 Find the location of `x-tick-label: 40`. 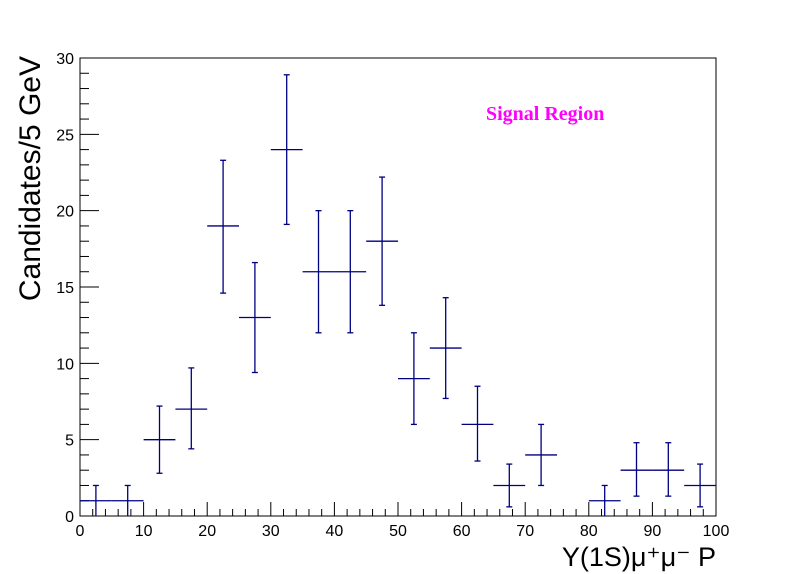

x-tick-label: 40 is located at coordinates (335, 531).